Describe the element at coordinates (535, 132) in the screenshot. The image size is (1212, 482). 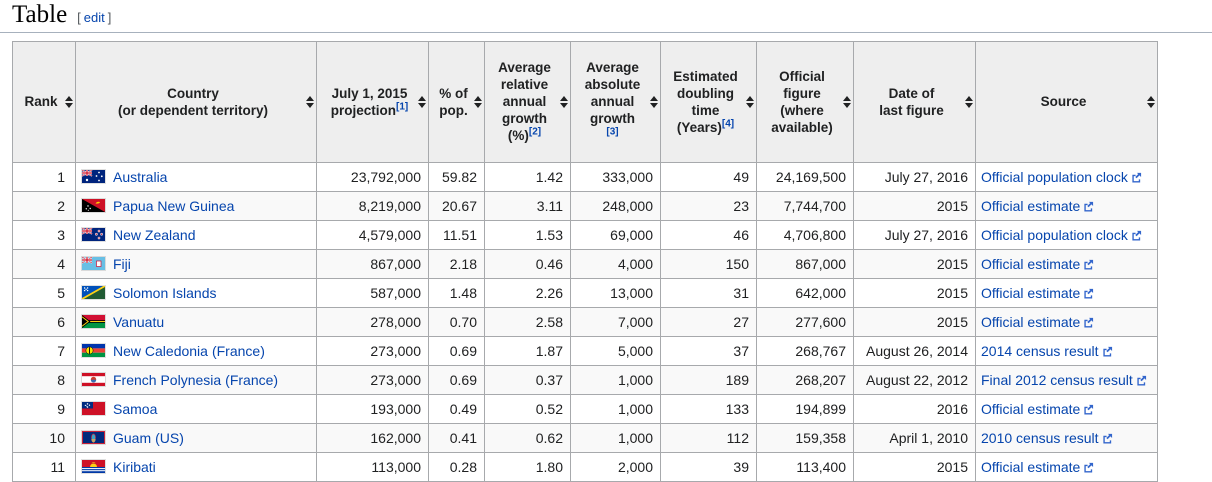
I see `footnote-ref: [2]` at that location.